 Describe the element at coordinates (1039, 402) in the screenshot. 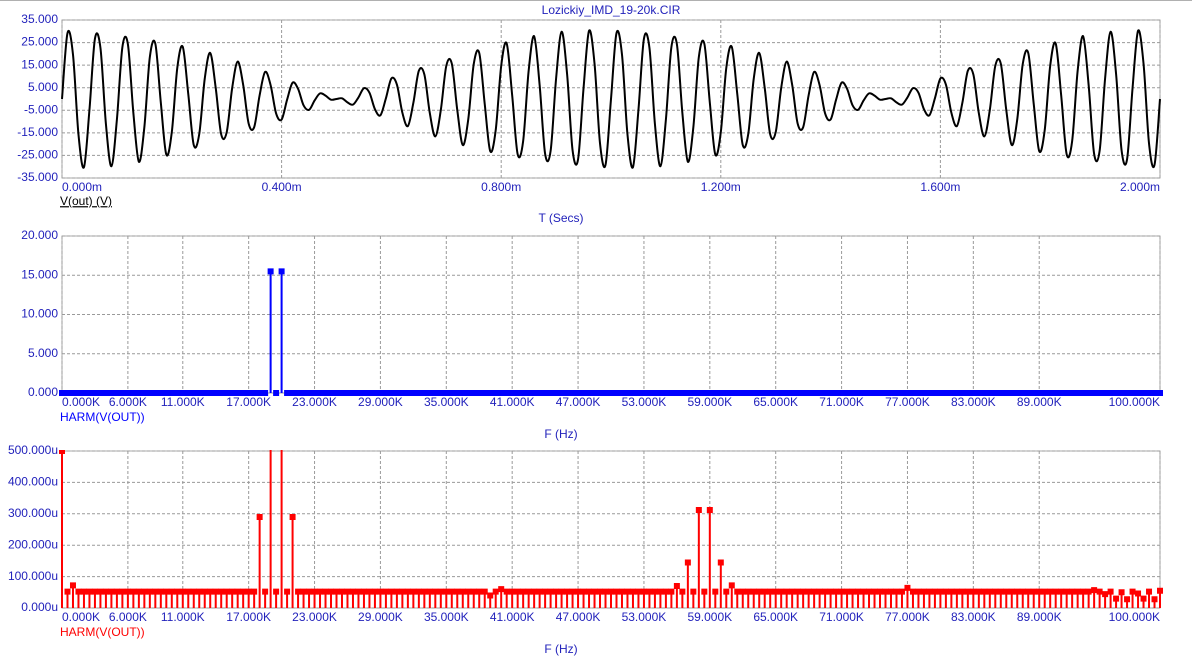

I see `x-tick-label: 89.000K` at that location.